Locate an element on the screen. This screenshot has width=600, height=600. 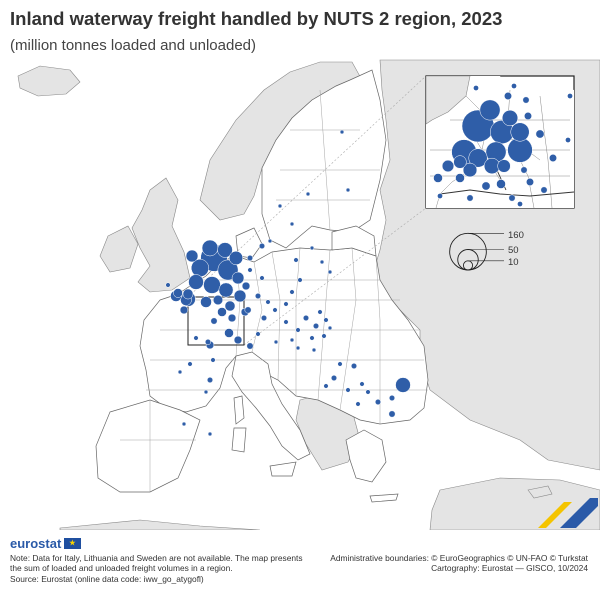
eurostat-logo: eurostat is located at coordinates (46, 543).